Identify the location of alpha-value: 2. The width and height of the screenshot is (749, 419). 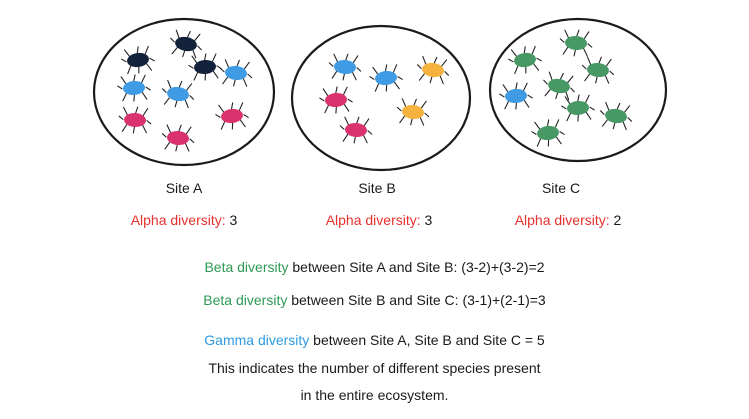
(617, 220).